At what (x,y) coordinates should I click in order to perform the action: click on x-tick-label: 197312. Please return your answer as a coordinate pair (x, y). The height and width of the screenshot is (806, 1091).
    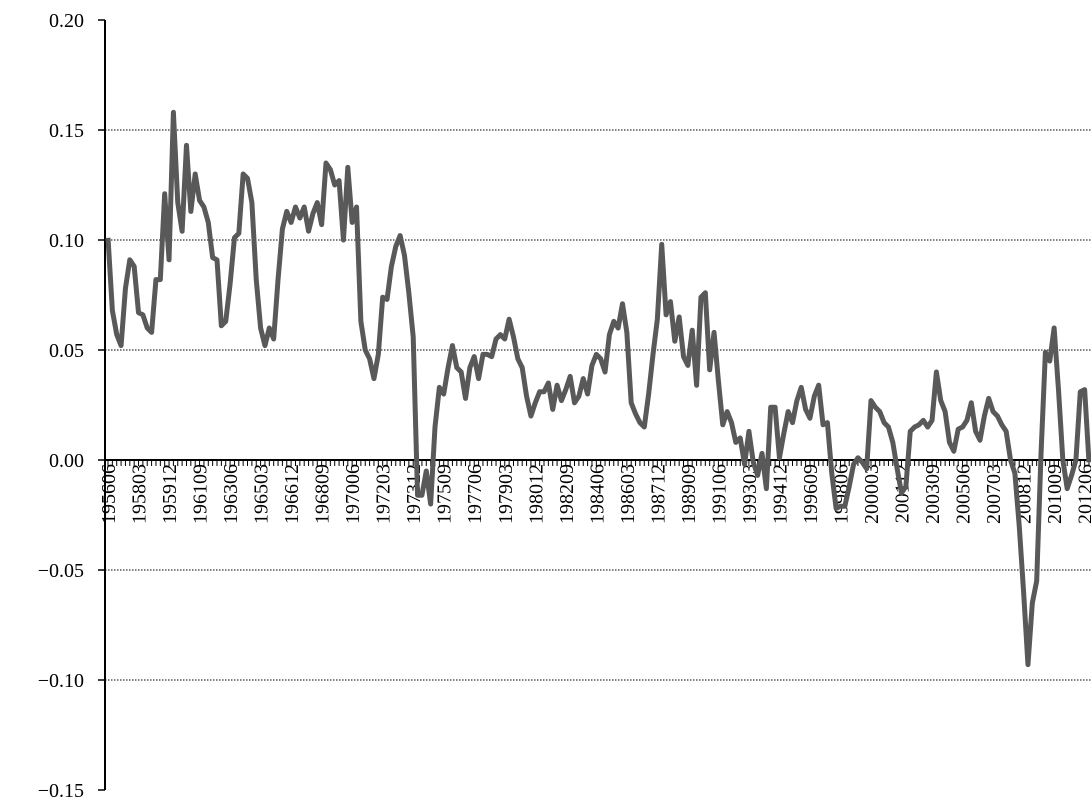
    Looking at the image, I should click on (414, 494).